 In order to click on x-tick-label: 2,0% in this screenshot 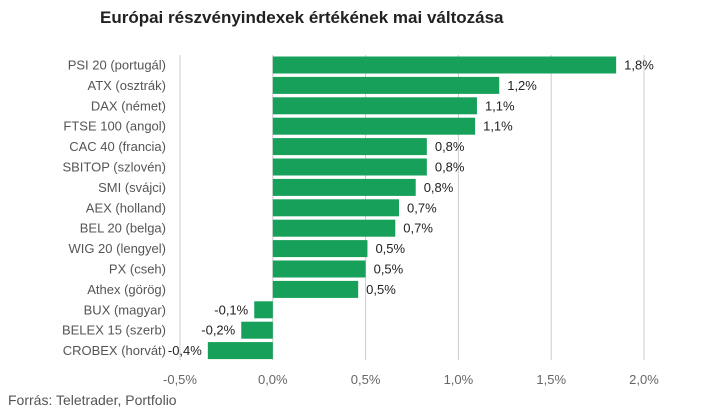, I will do `click(644, 379)`.